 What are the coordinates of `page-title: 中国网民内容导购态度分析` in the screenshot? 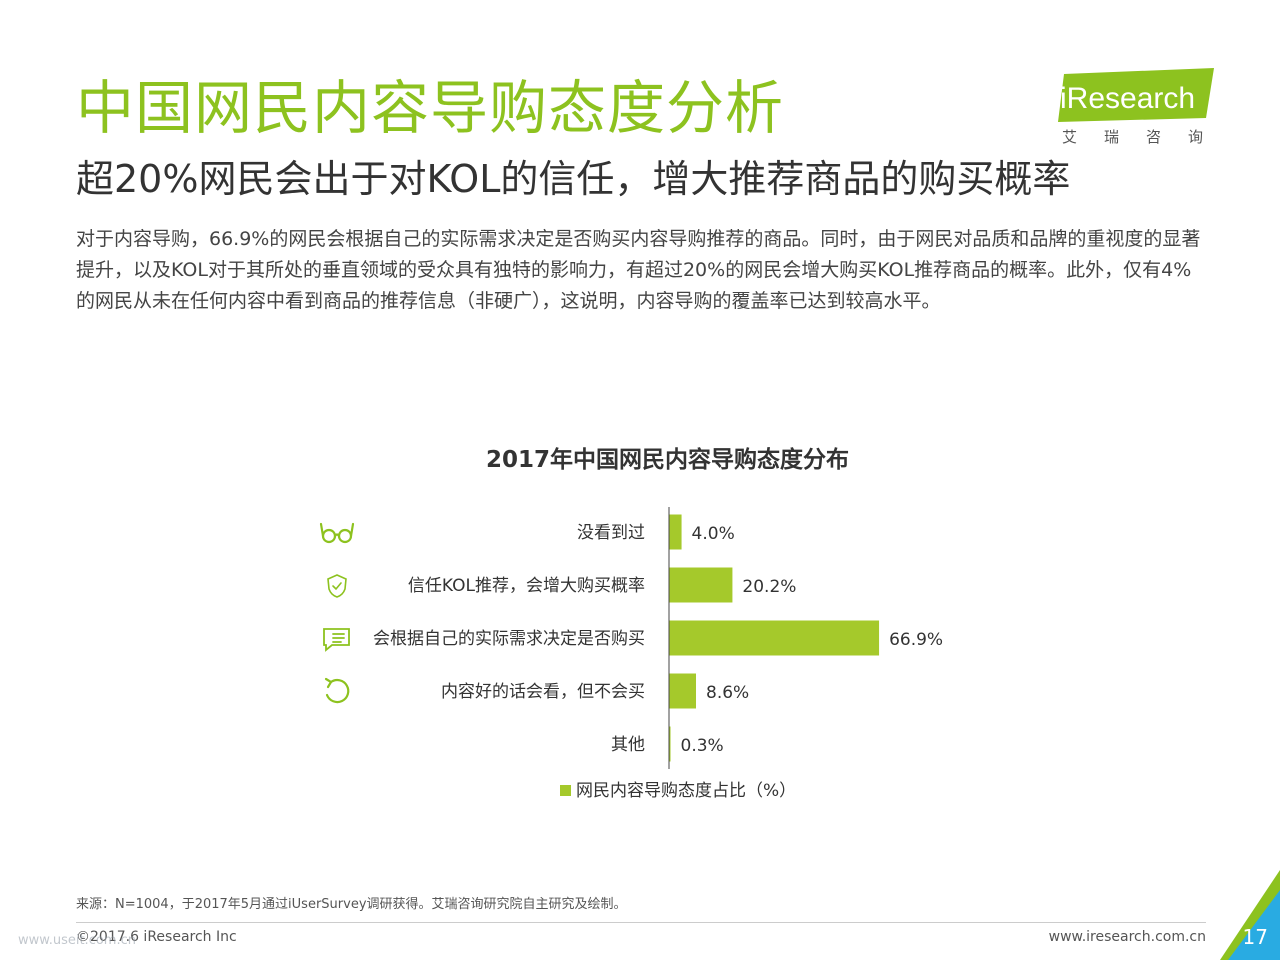 It's located at (430, 108).